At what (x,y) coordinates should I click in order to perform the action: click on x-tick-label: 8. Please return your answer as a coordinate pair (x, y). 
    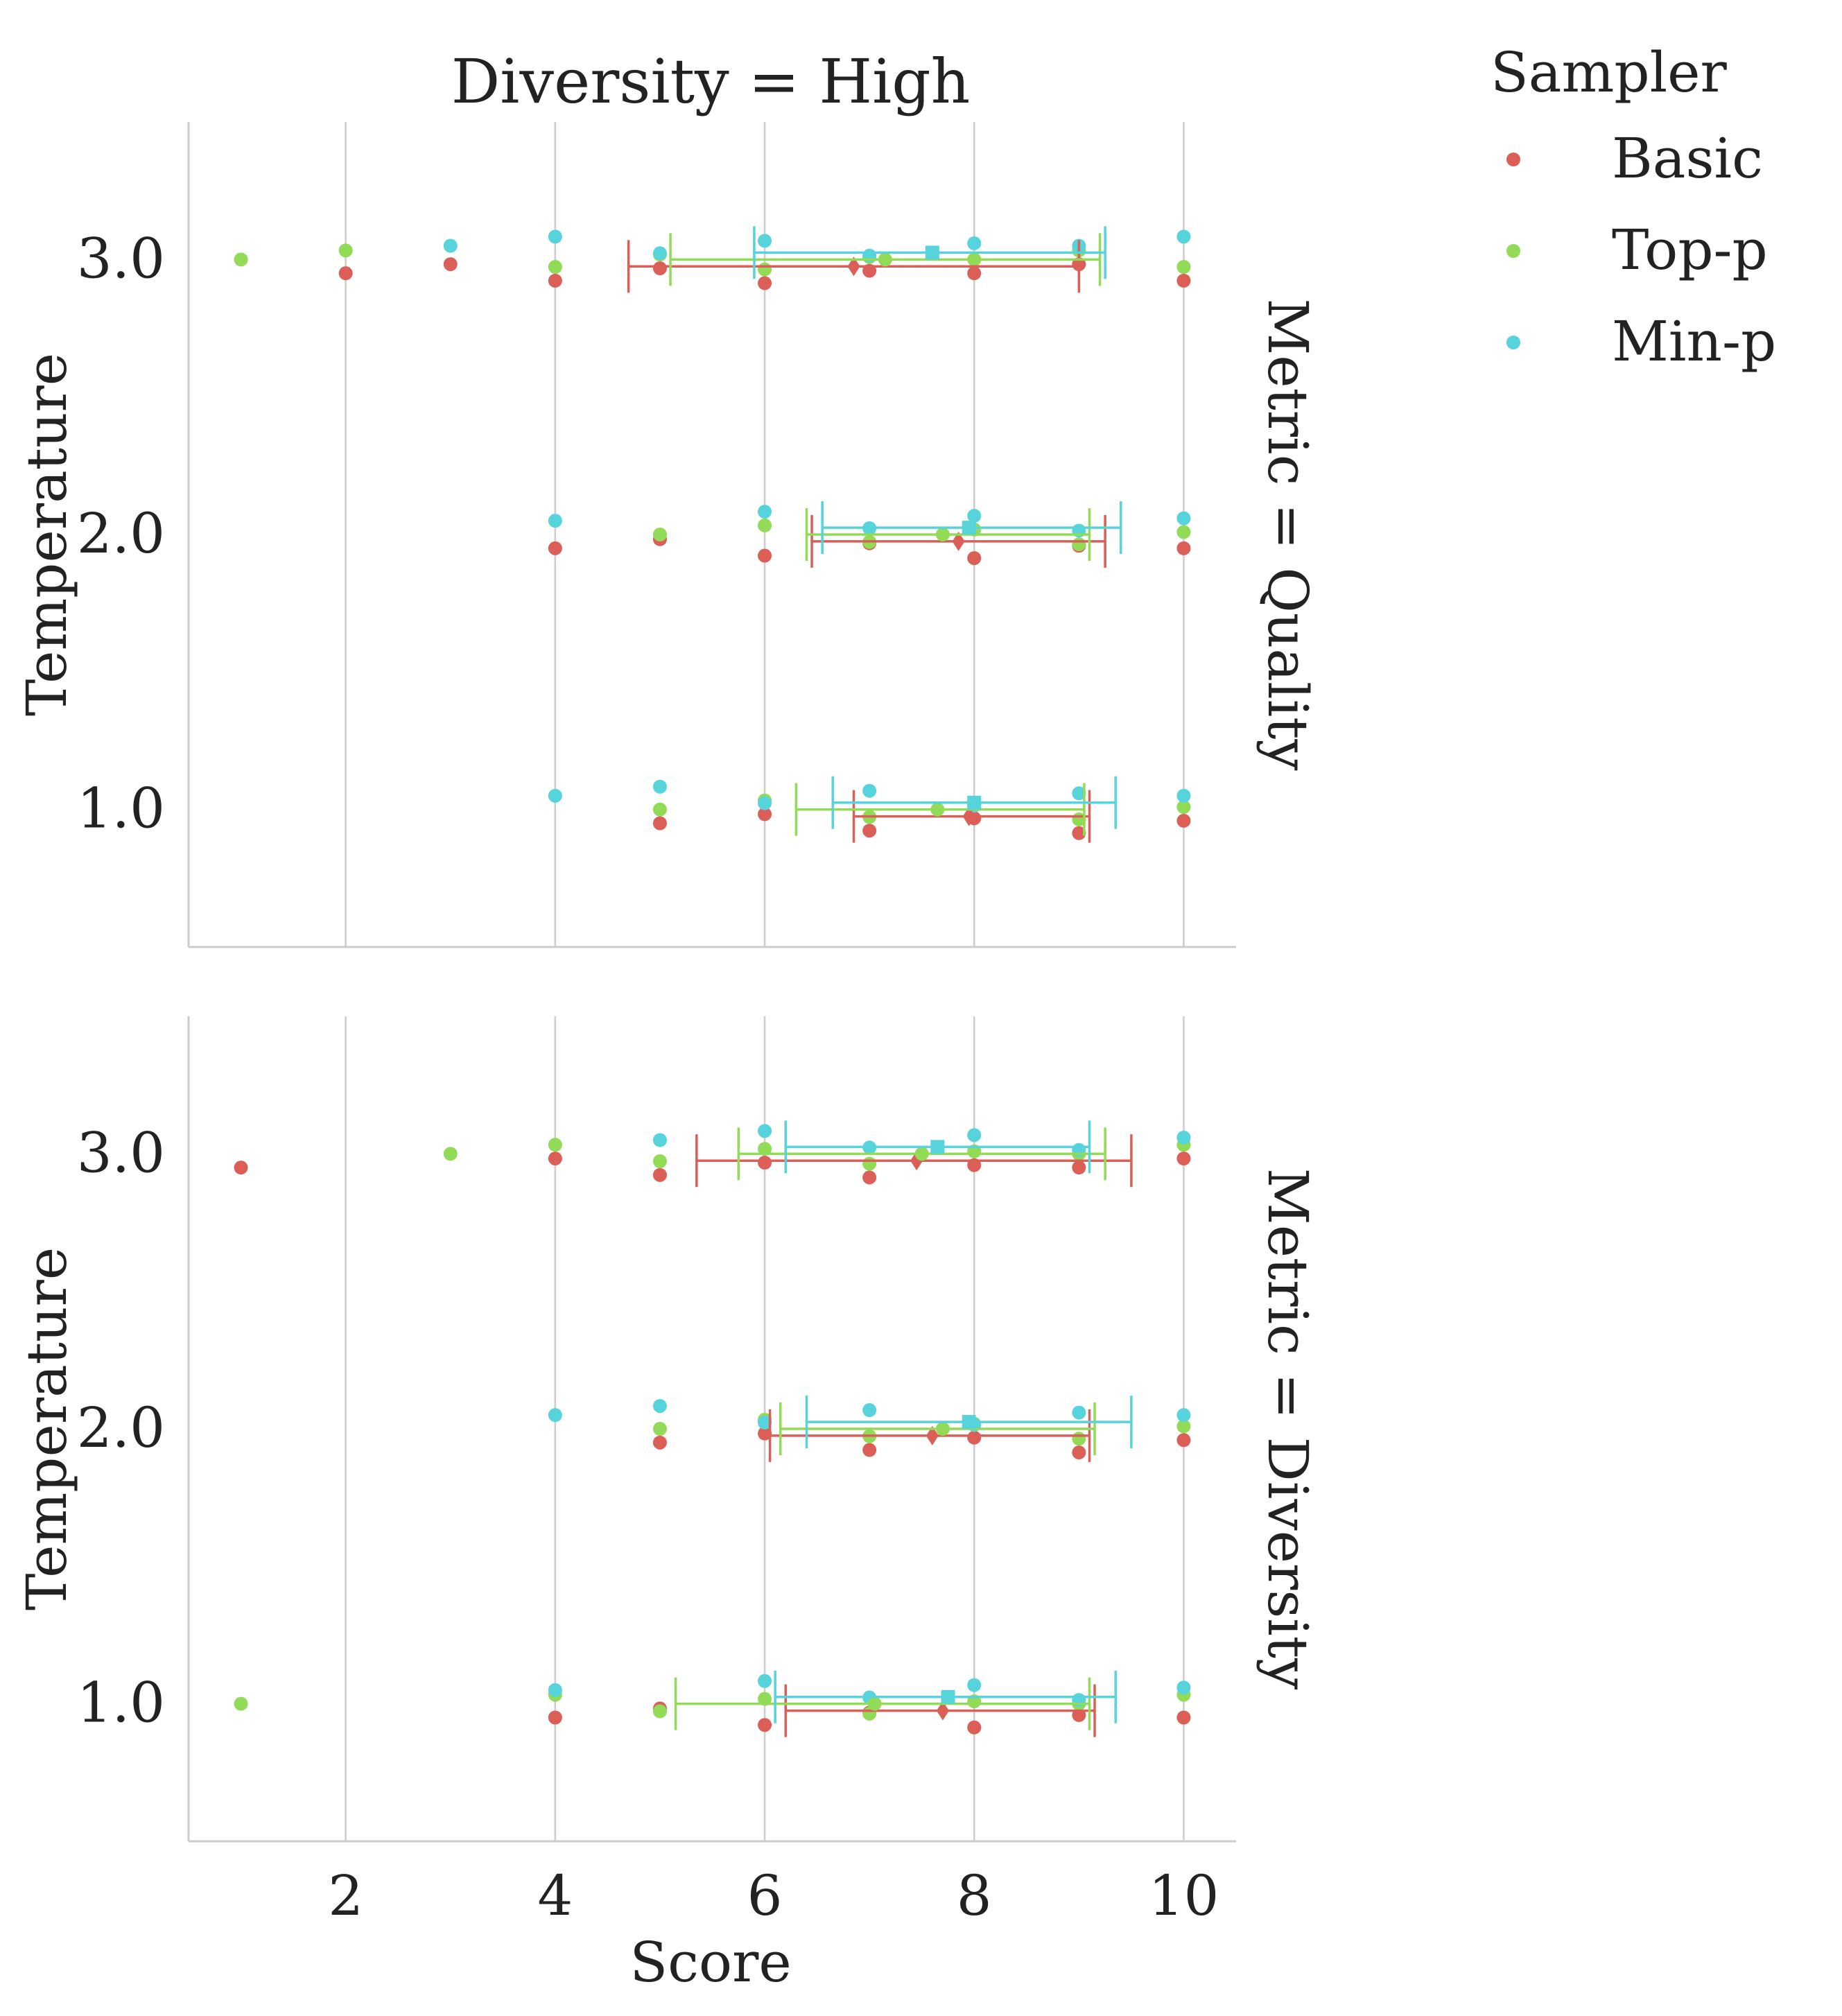
    Looking at the image, I should click on (974, 1895).